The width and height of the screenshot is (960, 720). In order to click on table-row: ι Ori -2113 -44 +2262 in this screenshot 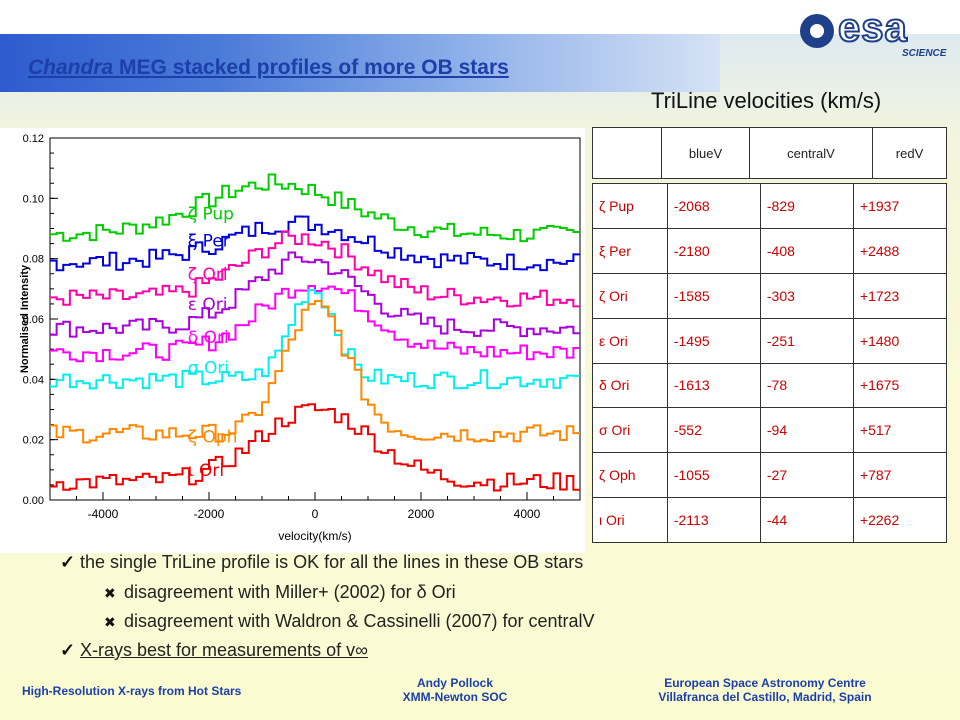, I will do `click(770, 520)`.